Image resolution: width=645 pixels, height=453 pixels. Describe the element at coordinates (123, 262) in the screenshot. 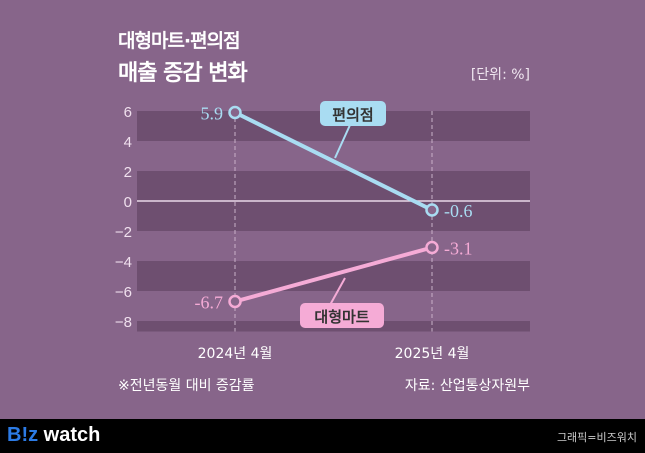

I see `y-tick-label: −4` at that location.